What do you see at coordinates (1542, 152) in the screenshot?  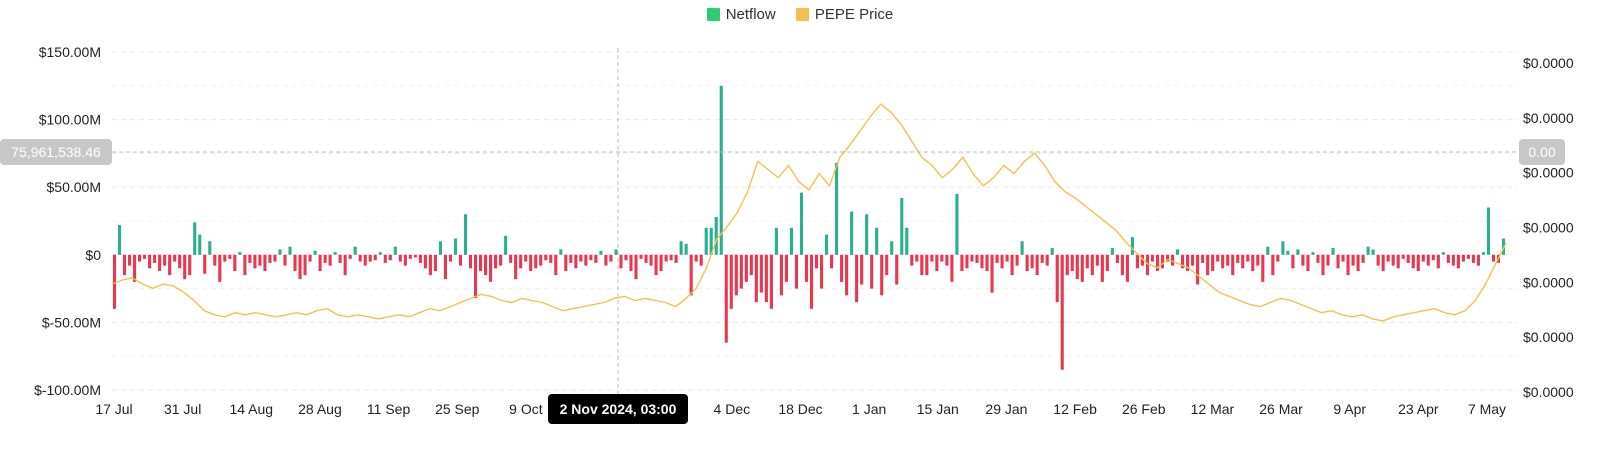 I see `crosshair-right-badge` at bounding box center [1542, 152].